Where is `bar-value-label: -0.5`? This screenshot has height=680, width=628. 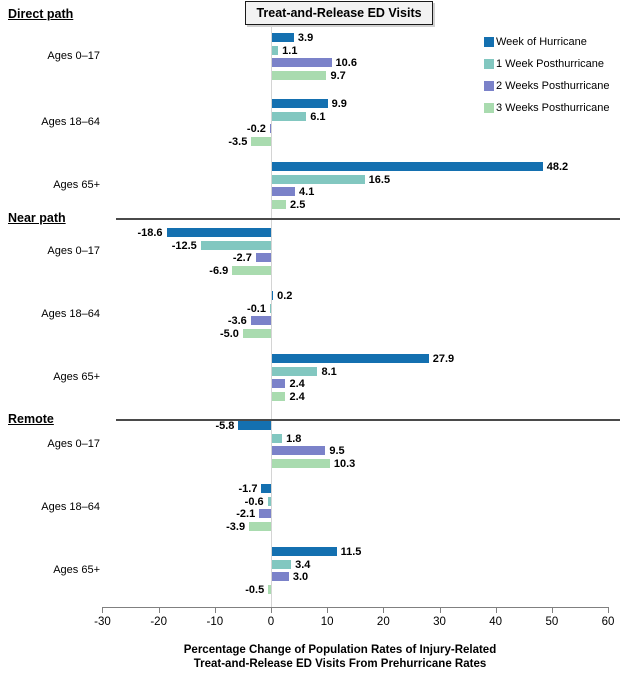 bar-value-label: -0.5 is located at coordinates (255, 590).